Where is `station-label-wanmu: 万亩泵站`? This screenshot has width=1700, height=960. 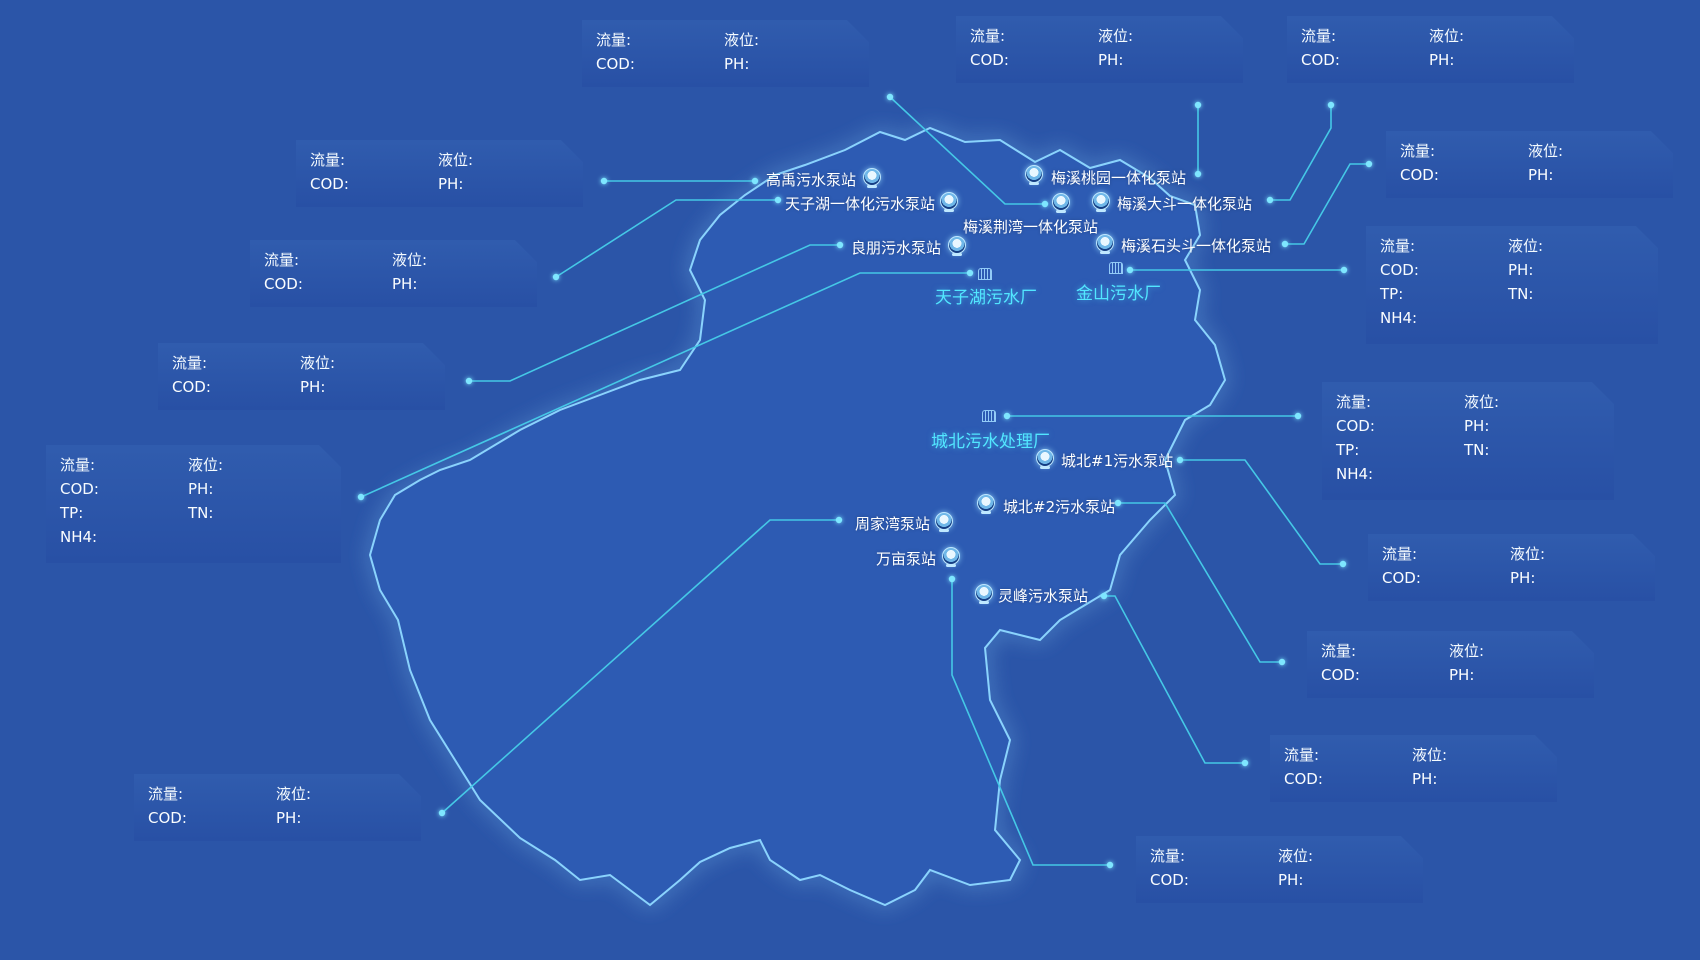
station-label-wanmu: 万亩泵站 is located at coordinates (906, 559).